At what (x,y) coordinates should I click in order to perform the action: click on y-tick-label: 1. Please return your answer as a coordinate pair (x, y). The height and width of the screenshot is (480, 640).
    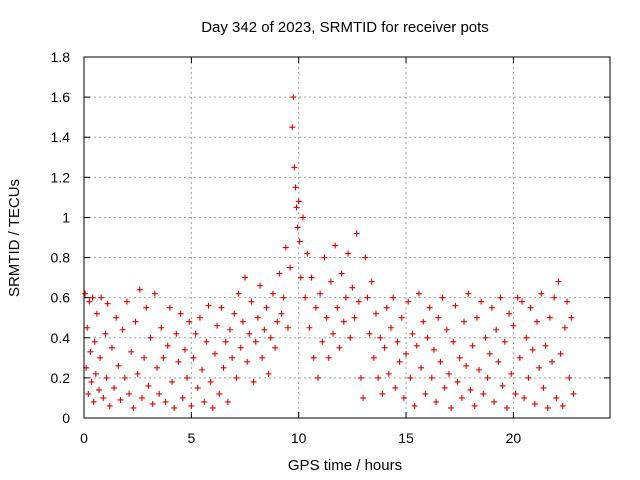
    Looking at the image, I should click on (66, 217).